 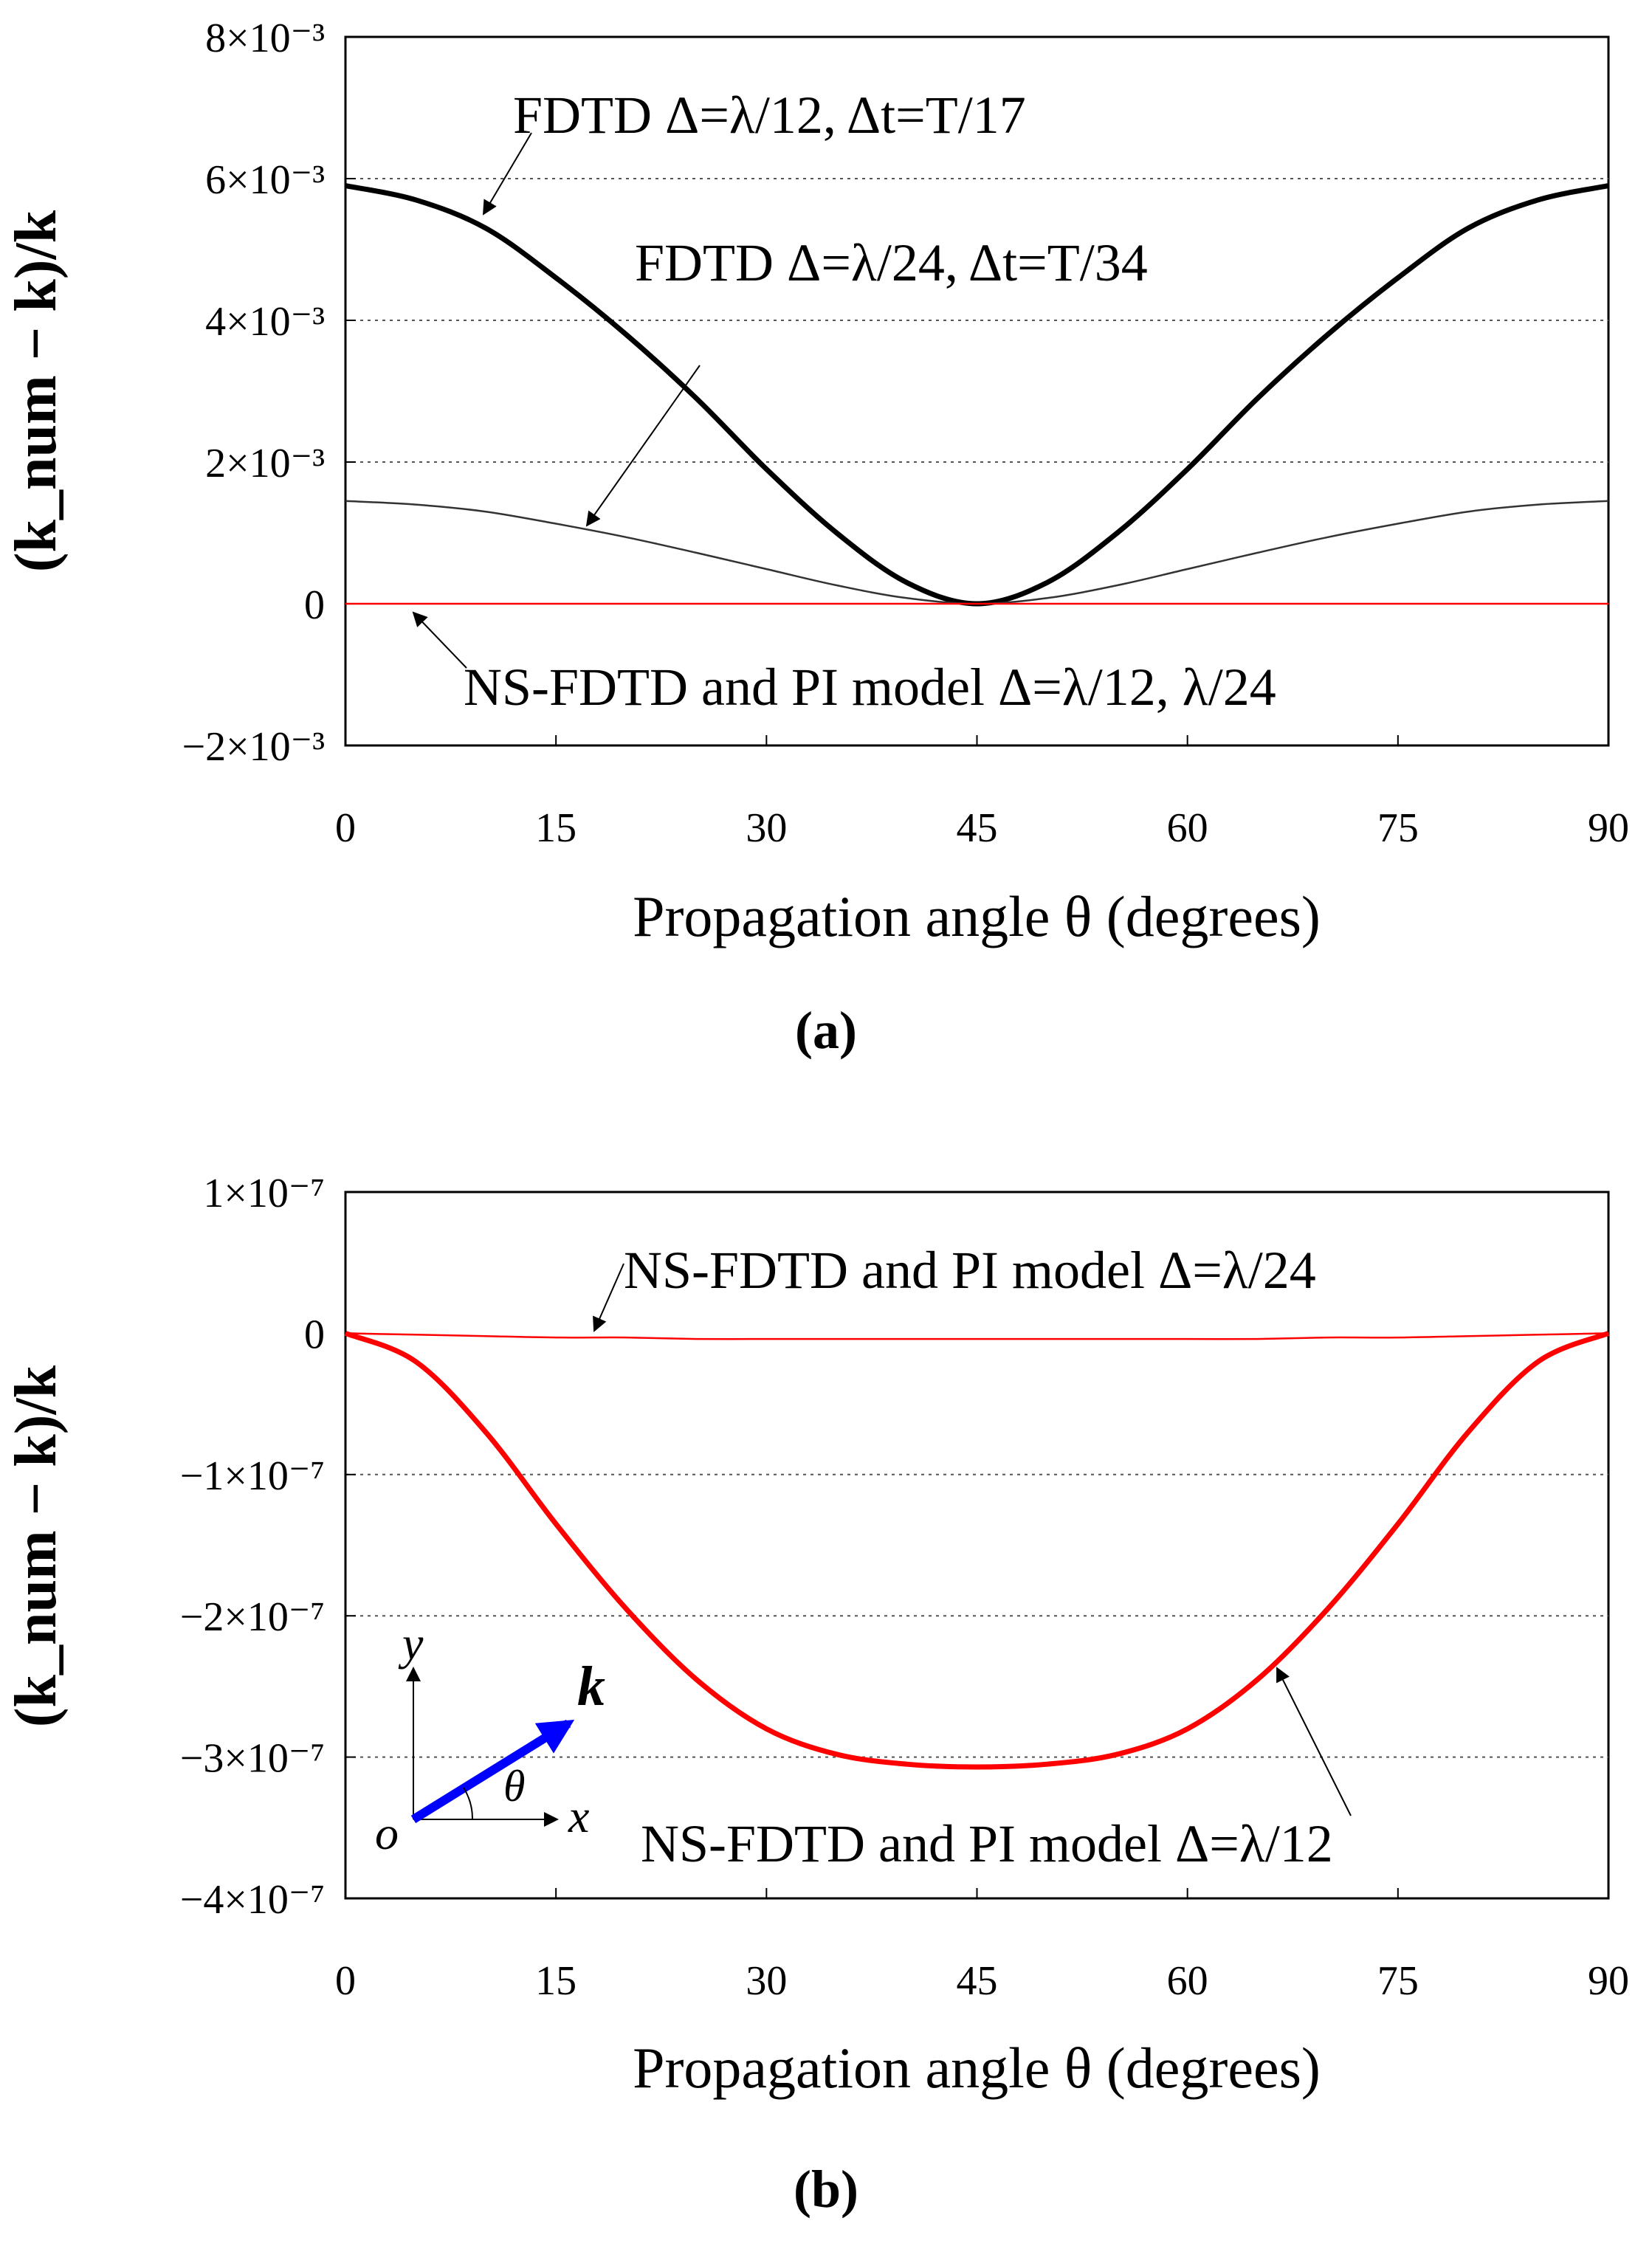 I want to click on annotation-nsfdtd-a: NS-FDTD and PI model Δ=λ/12, λ/24, so click(x=870, y=687).